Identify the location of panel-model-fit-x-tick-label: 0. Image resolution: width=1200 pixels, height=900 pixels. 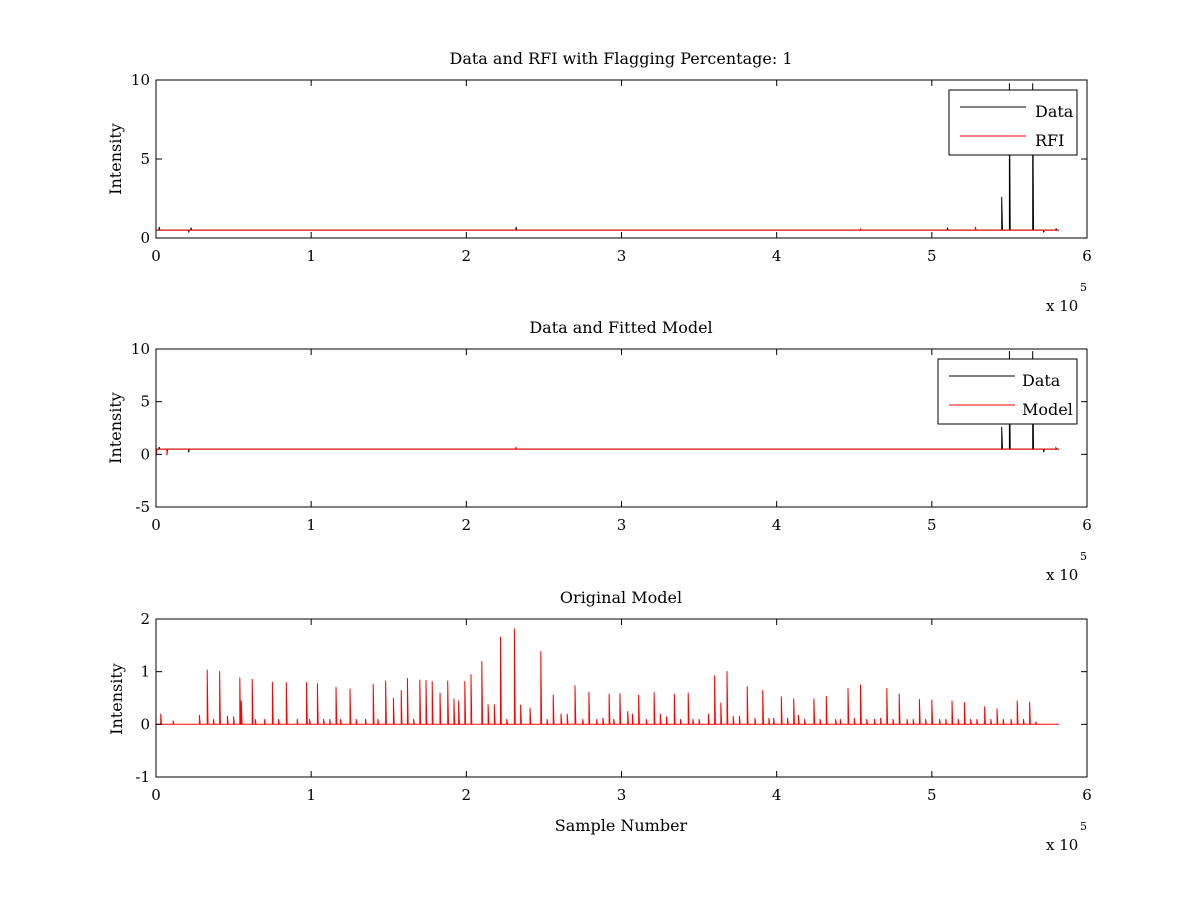
(156, 525).